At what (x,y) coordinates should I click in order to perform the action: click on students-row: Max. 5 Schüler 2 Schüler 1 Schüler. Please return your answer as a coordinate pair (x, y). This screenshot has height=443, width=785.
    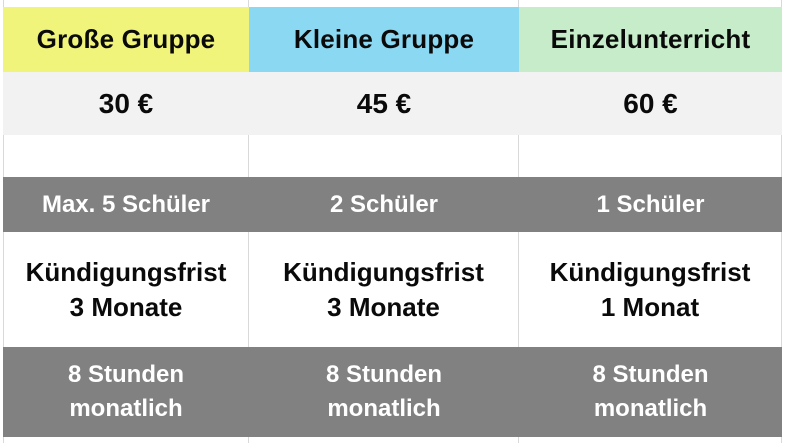
    Looking at the image, I should click on (392, 204).